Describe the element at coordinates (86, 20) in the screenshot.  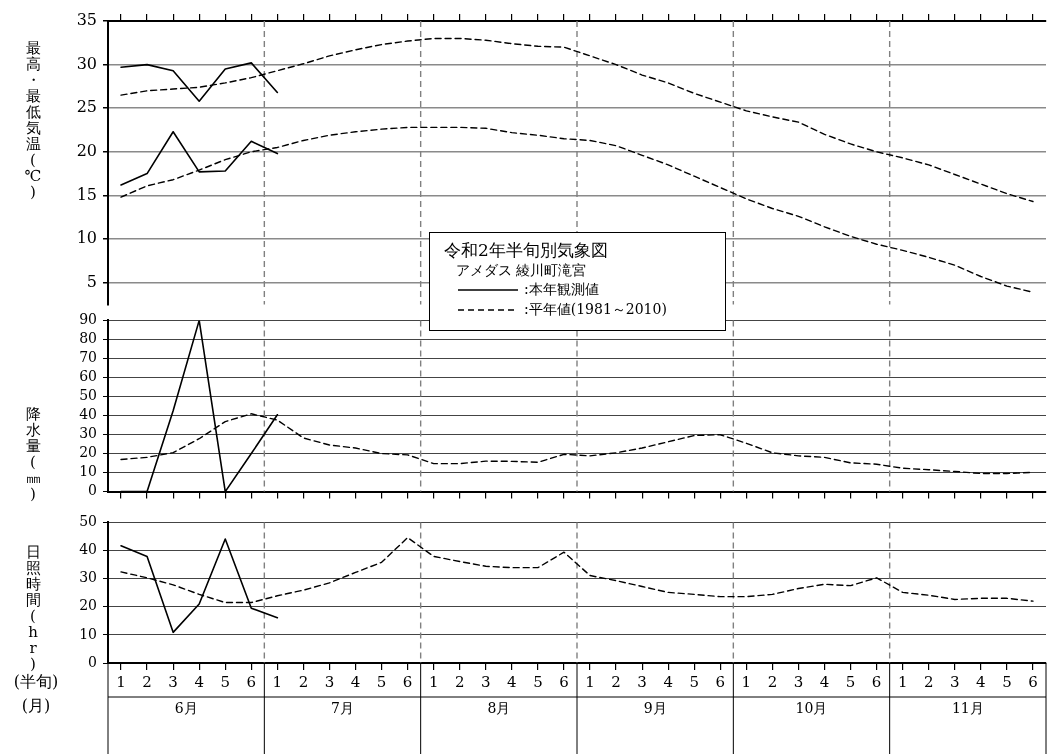
I see `y-tick-label: 35` at that location.